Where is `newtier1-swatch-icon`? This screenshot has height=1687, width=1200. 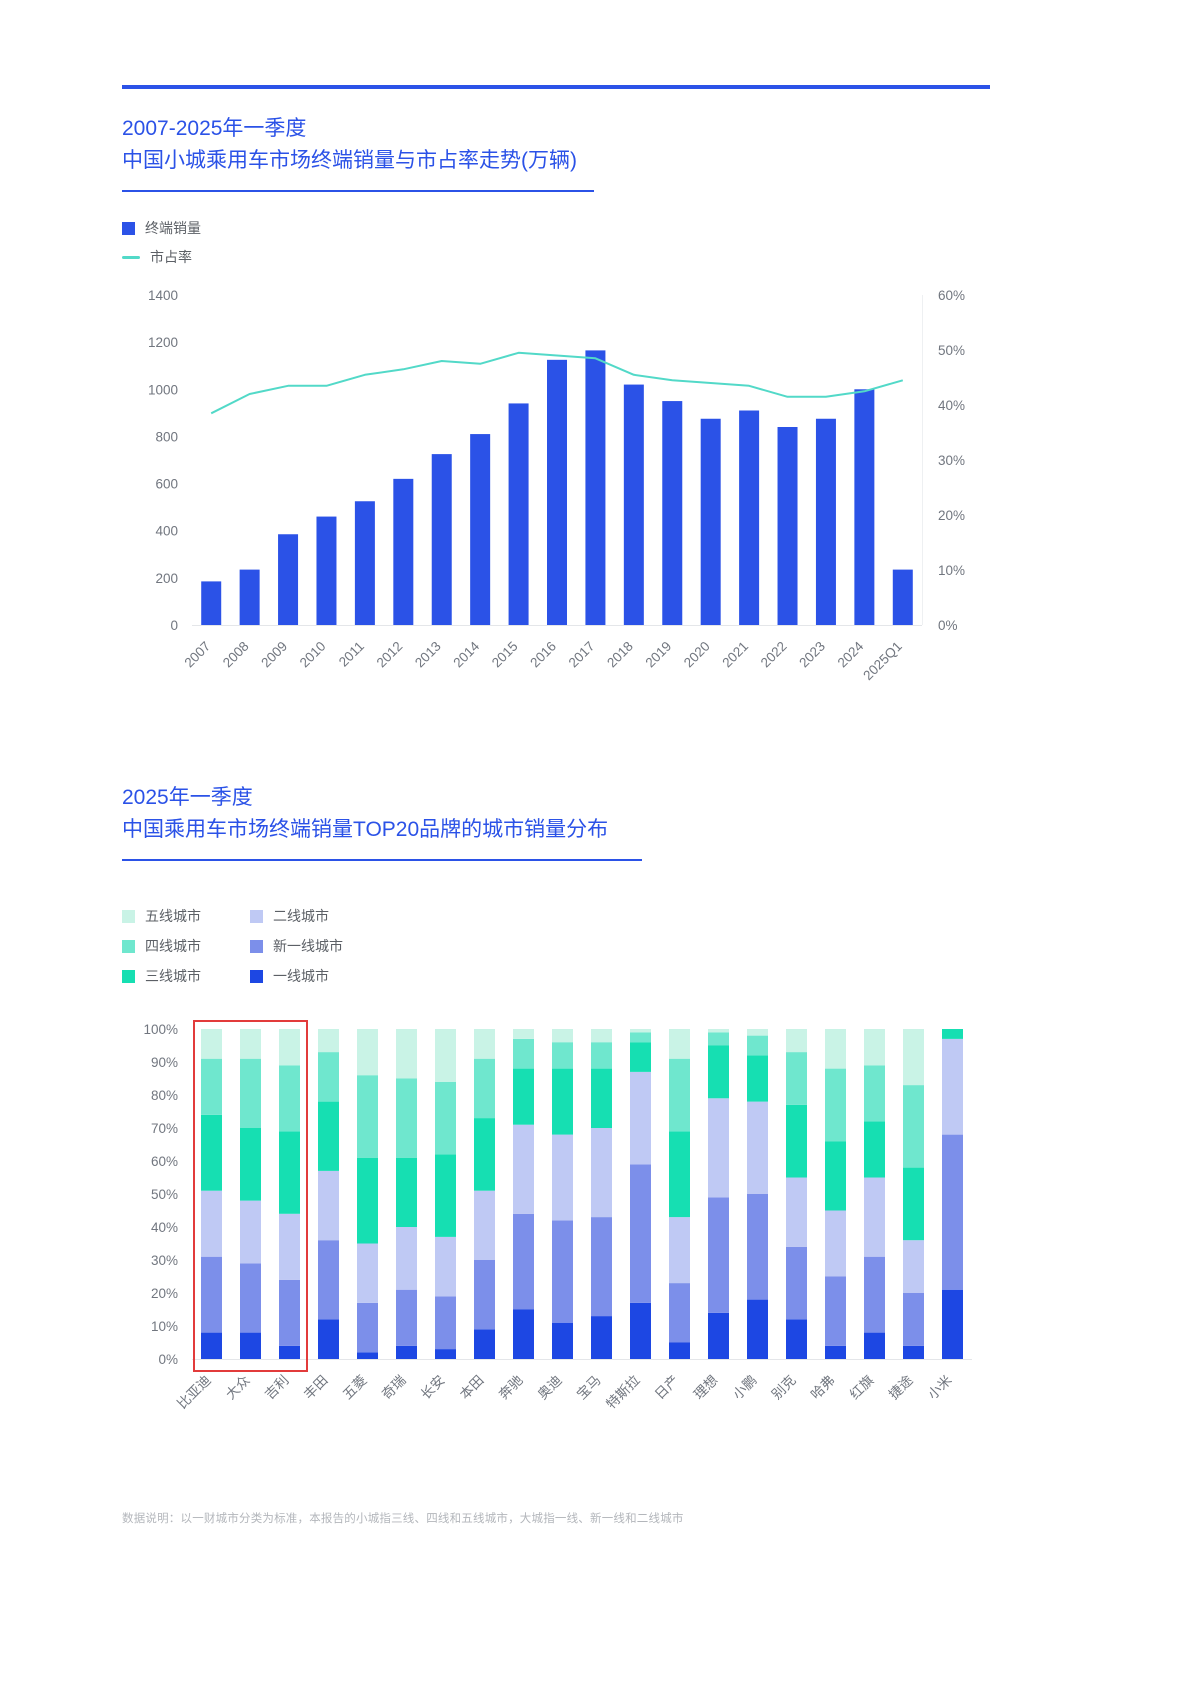
newtier1-swatch-icon is located at coordinates (256, 946).